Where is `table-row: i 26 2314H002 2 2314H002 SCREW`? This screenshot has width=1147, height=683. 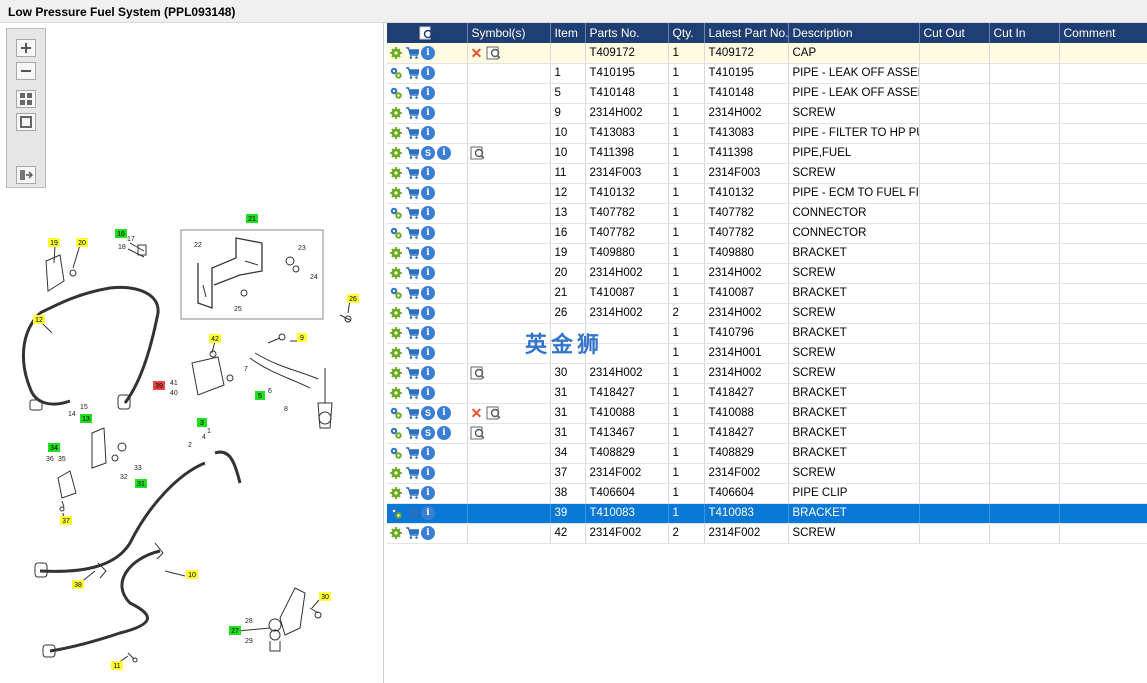
table-row: i 26 2314H002 2 2314H002 SCREW is located at coordinates (767, 313).